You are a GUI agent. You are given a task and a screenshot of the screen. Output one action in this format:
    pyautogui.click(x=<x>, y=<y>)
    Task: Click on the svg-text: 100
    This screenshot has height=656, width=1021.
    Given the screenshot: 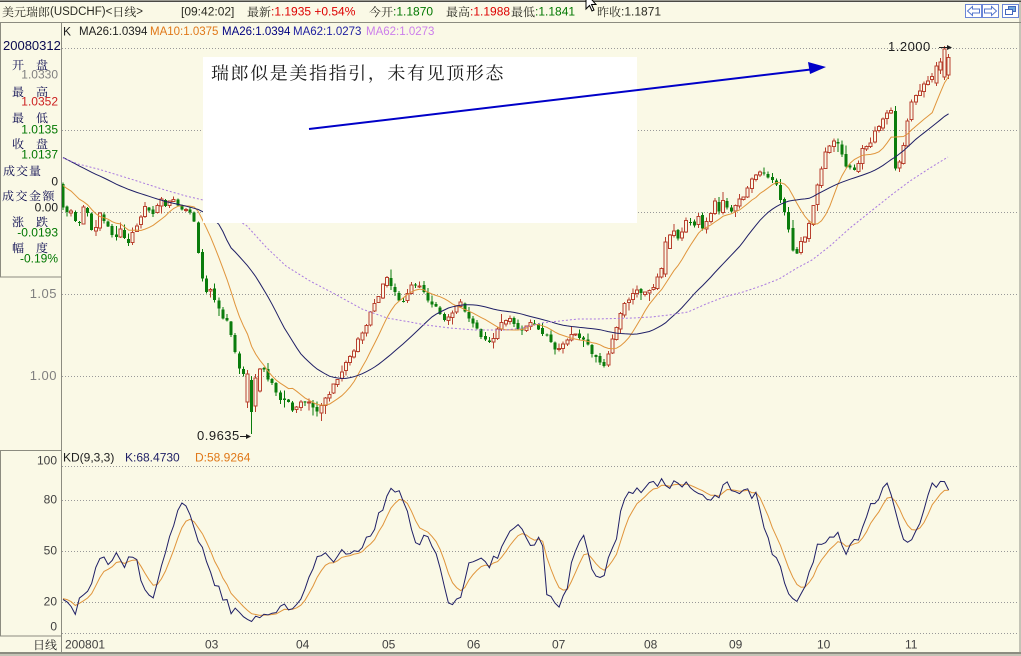 What is the action you would take?
    pyautogui.click(x=47, y=460)
    